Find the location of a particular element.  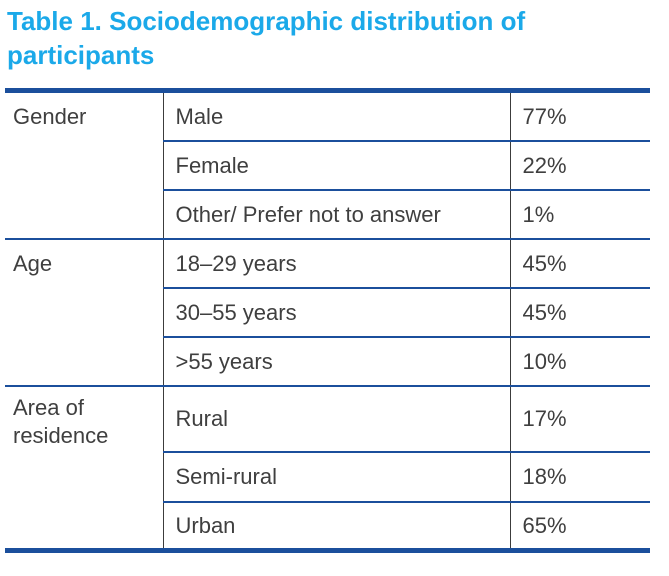

value-cell: 22% is located at coordinates (579, 166).